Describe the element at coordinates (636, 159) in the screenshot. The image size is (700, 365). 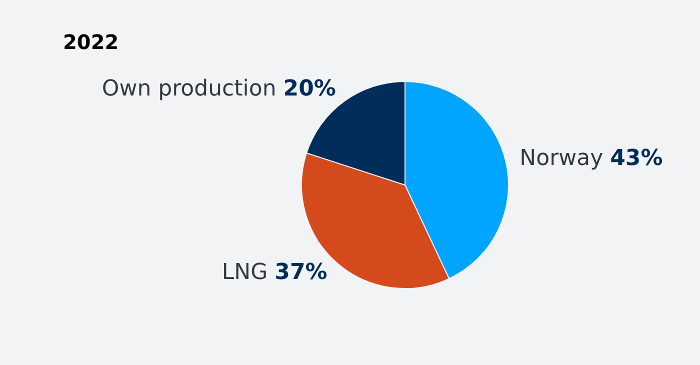
I see `data-label: 43%` at that location.